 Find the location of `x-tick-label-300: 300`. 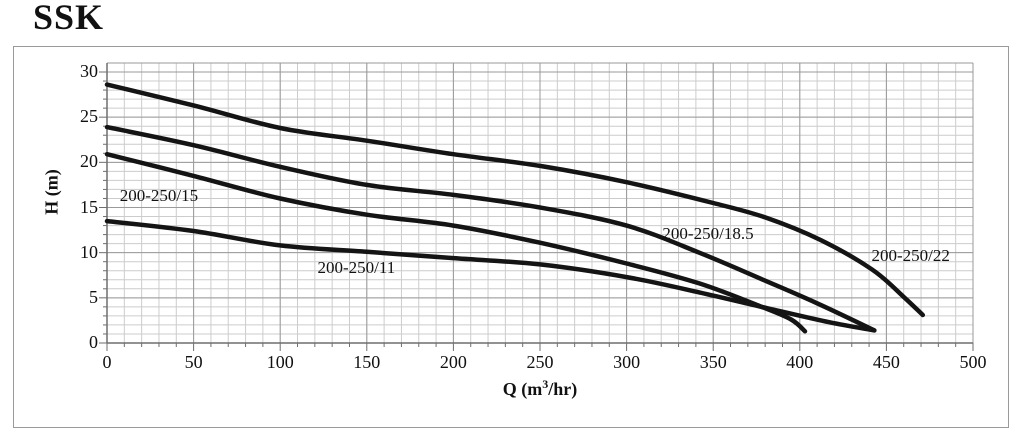

x-tick-label-300: 300 is located at coordinates (627, 362).